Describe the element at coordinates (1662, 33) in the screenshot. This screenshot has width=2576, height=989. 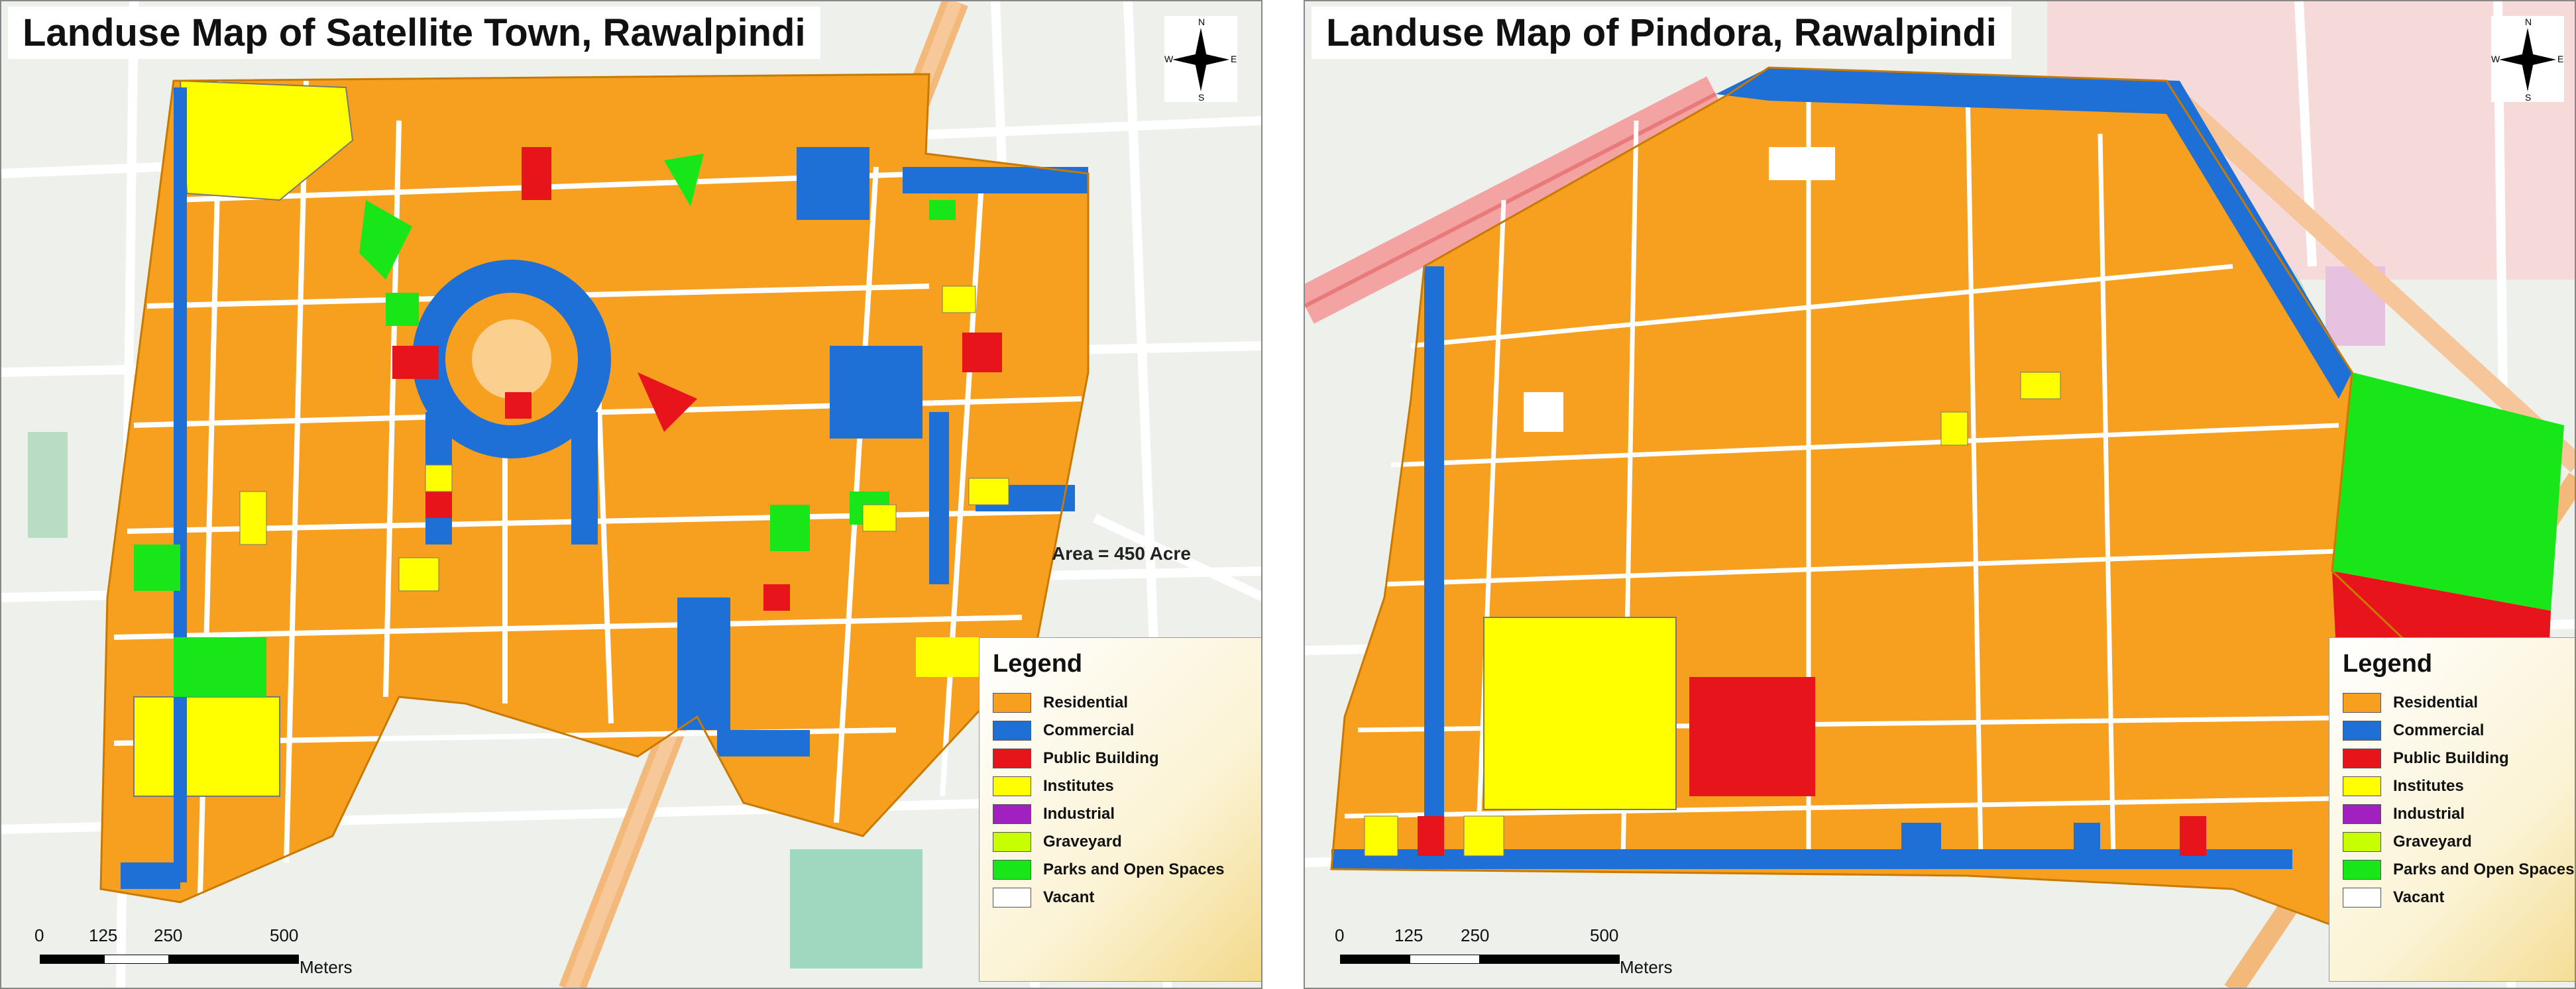
I see `map-title: Landuse Map of Pindora, Rawalpindi` at that location.